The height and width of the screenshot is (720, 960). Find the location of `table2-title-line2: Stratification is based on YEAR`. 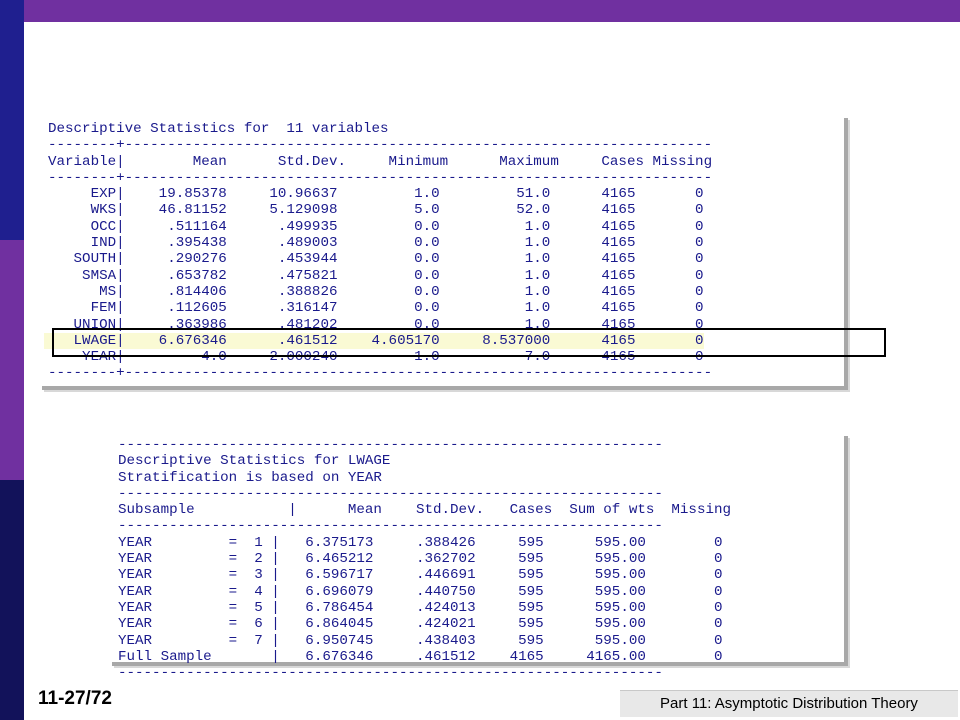

table2-title-line2: Stratification is based on YEAR is located at coordinates (250, 477).